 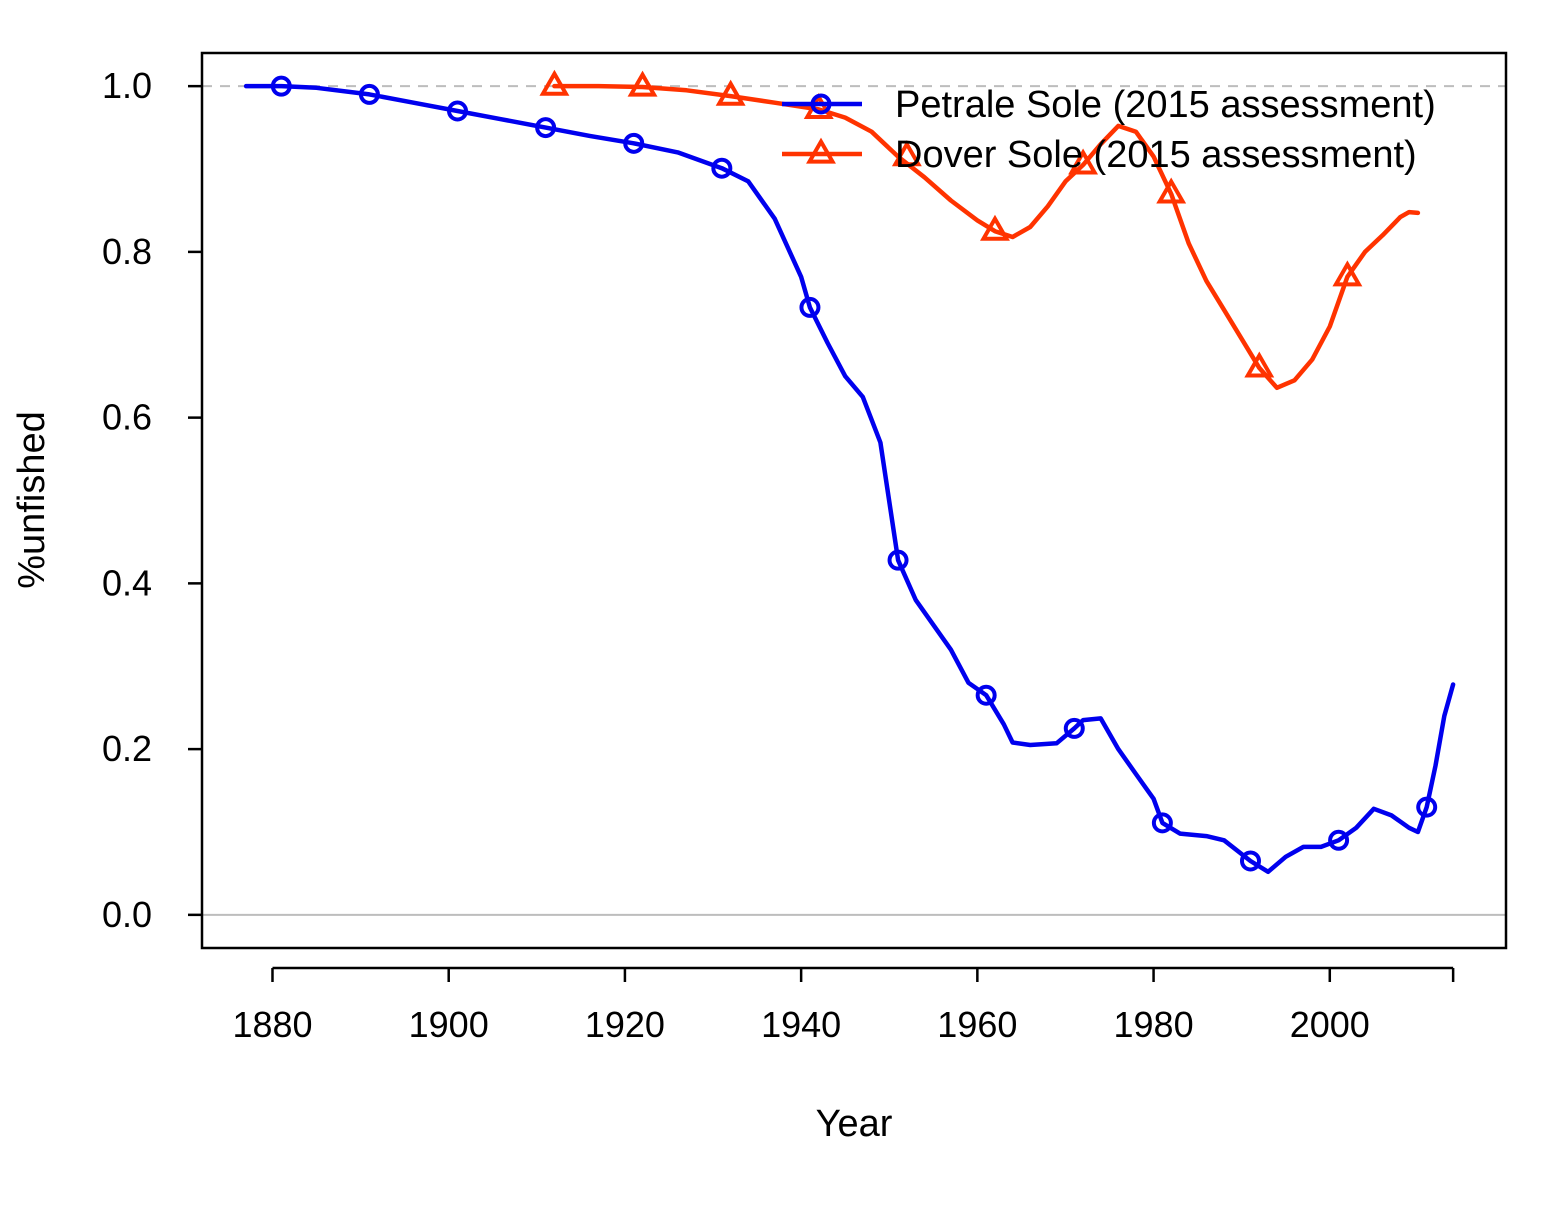 What do you see at coordinates (127, 85) in the screenshot?
I see `y-tick-label-5: 1.0` at bounding box center [127, 85].